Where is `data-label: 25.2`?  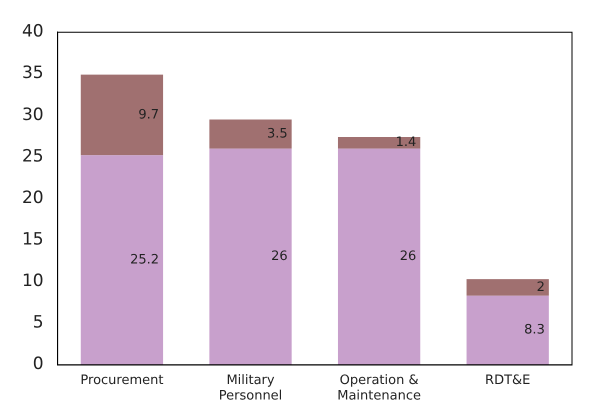 data-label: 25.2 is located at coordinates (145, 260).